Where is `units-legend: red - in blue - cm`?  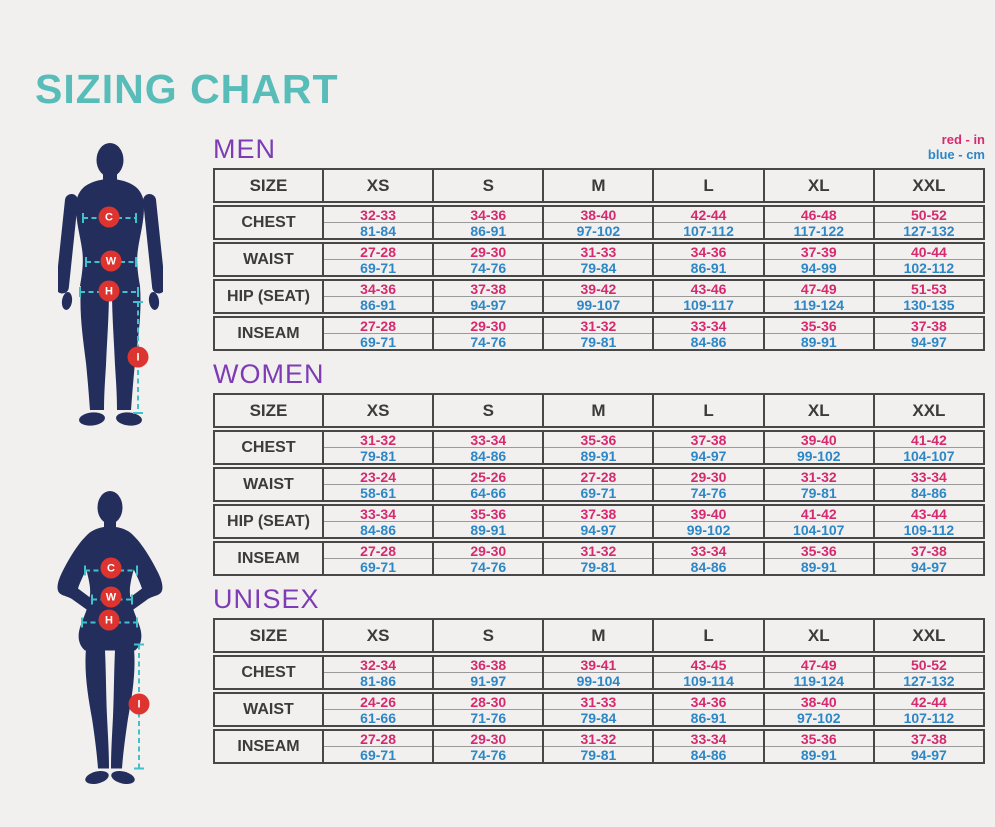 units-legend: red - in blue - cm is located at coordinates (956, 147).